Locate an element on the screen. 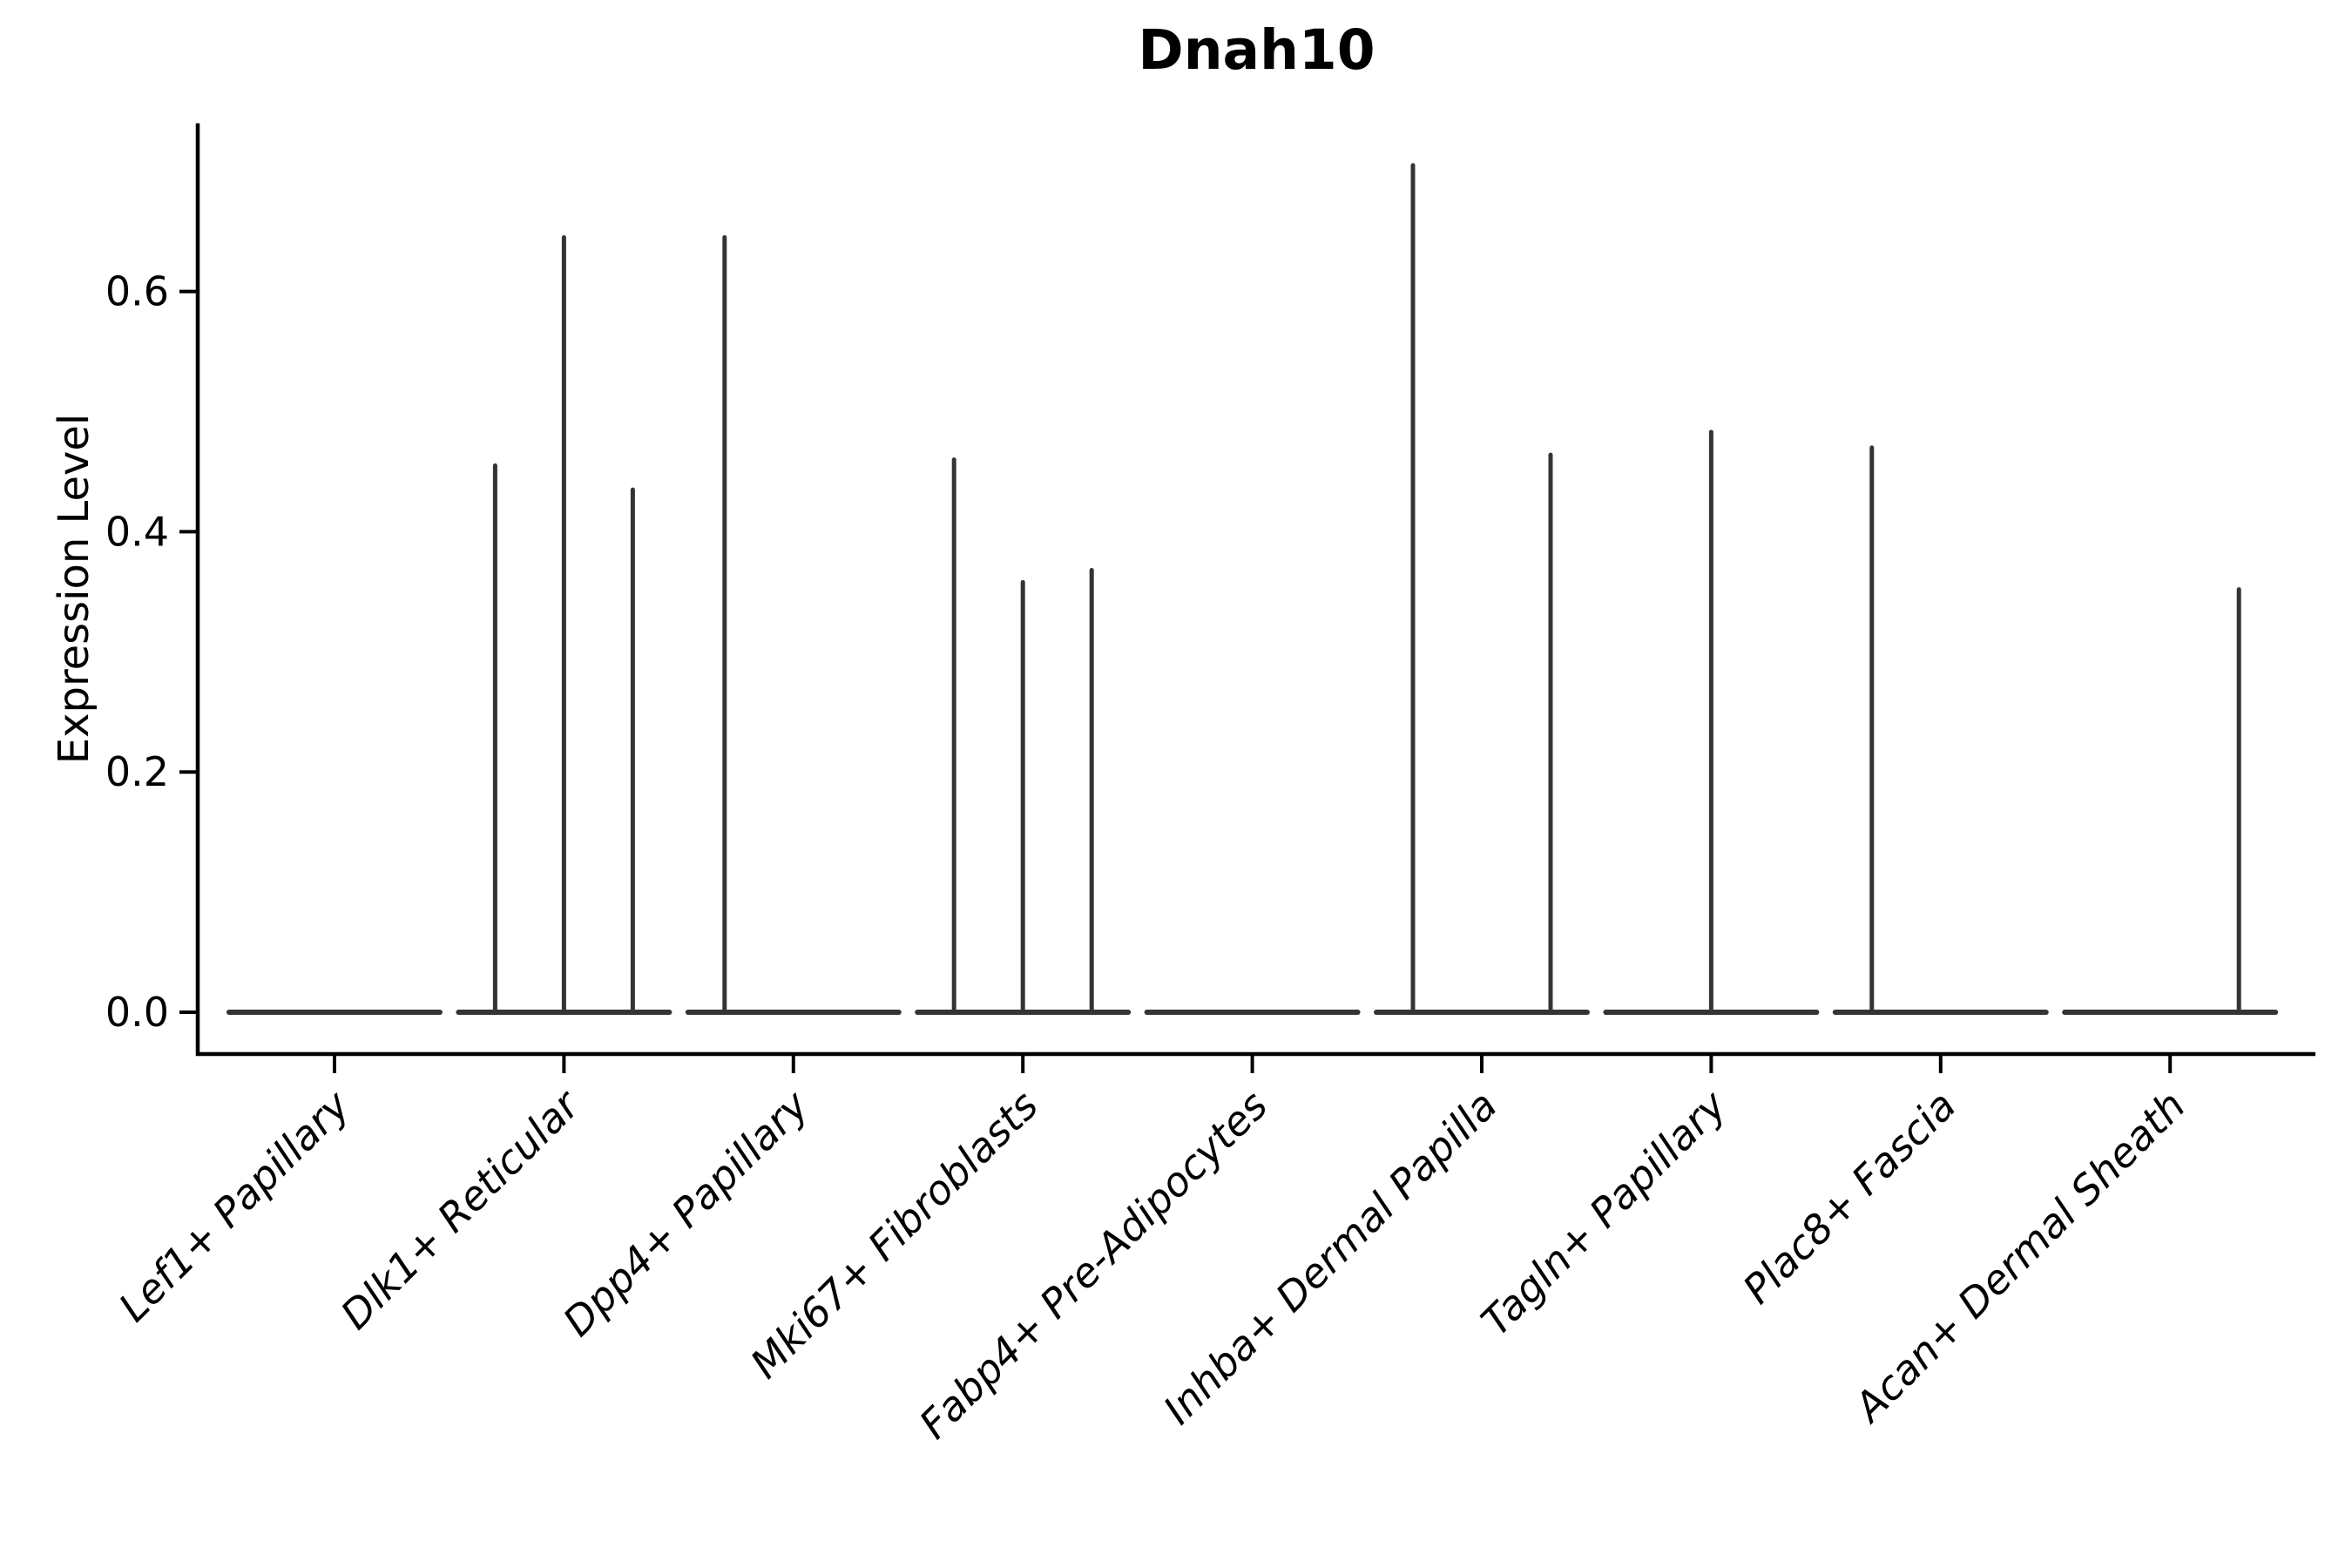 The width and height of the screenshot is (2352, 1568). y-tick-label: 0.6 is located at coordinates (137, 292).